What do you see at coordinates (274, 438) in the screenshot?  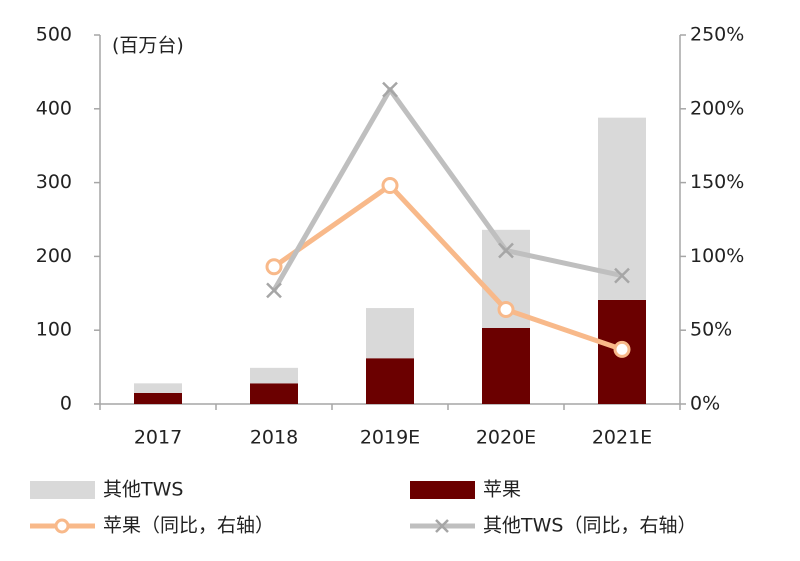 I see `x-tick-label: 2018` at bounding box center [274, 438].